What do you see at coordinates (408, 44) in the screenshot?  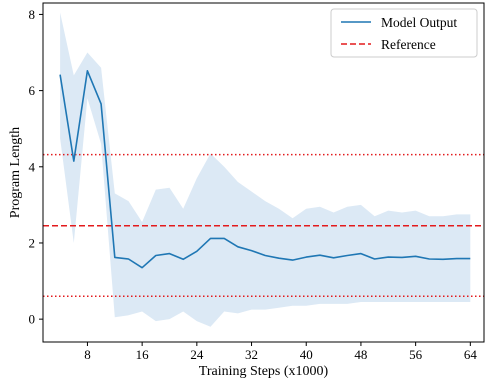 I see `legend-label: Reference` at bounding box center [408, 44].